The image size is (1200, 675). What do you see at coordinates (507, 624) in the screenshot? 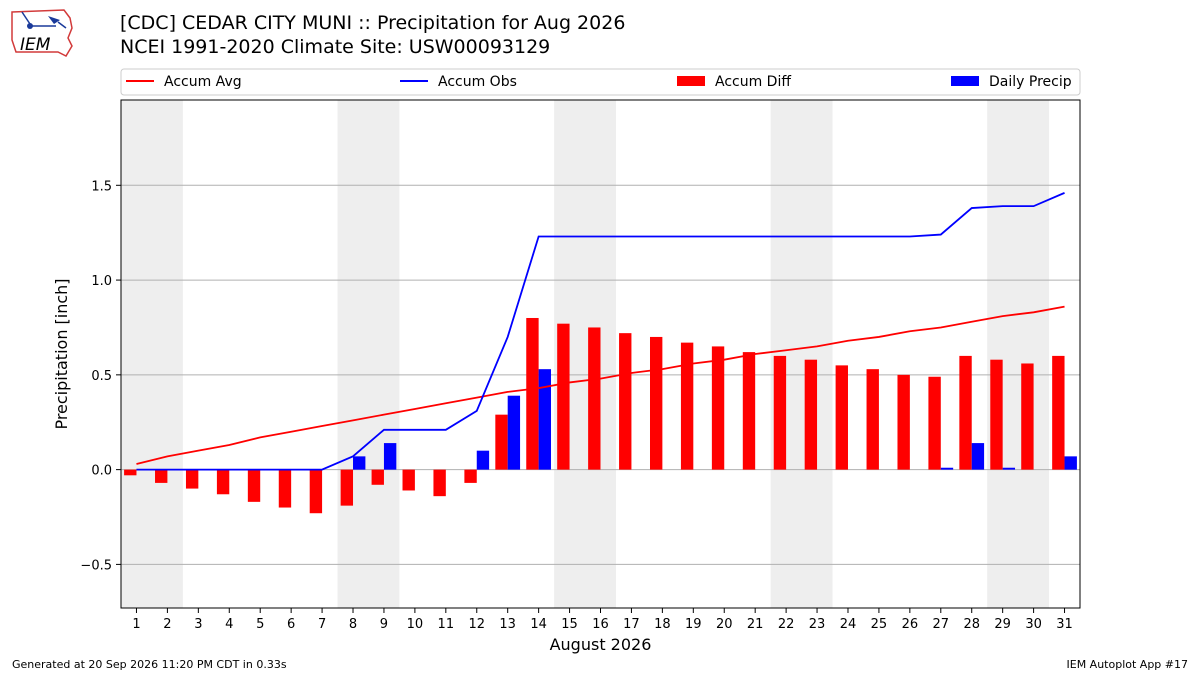
I see `x-tick-label-13: 13` at bounding box center [507, 624].